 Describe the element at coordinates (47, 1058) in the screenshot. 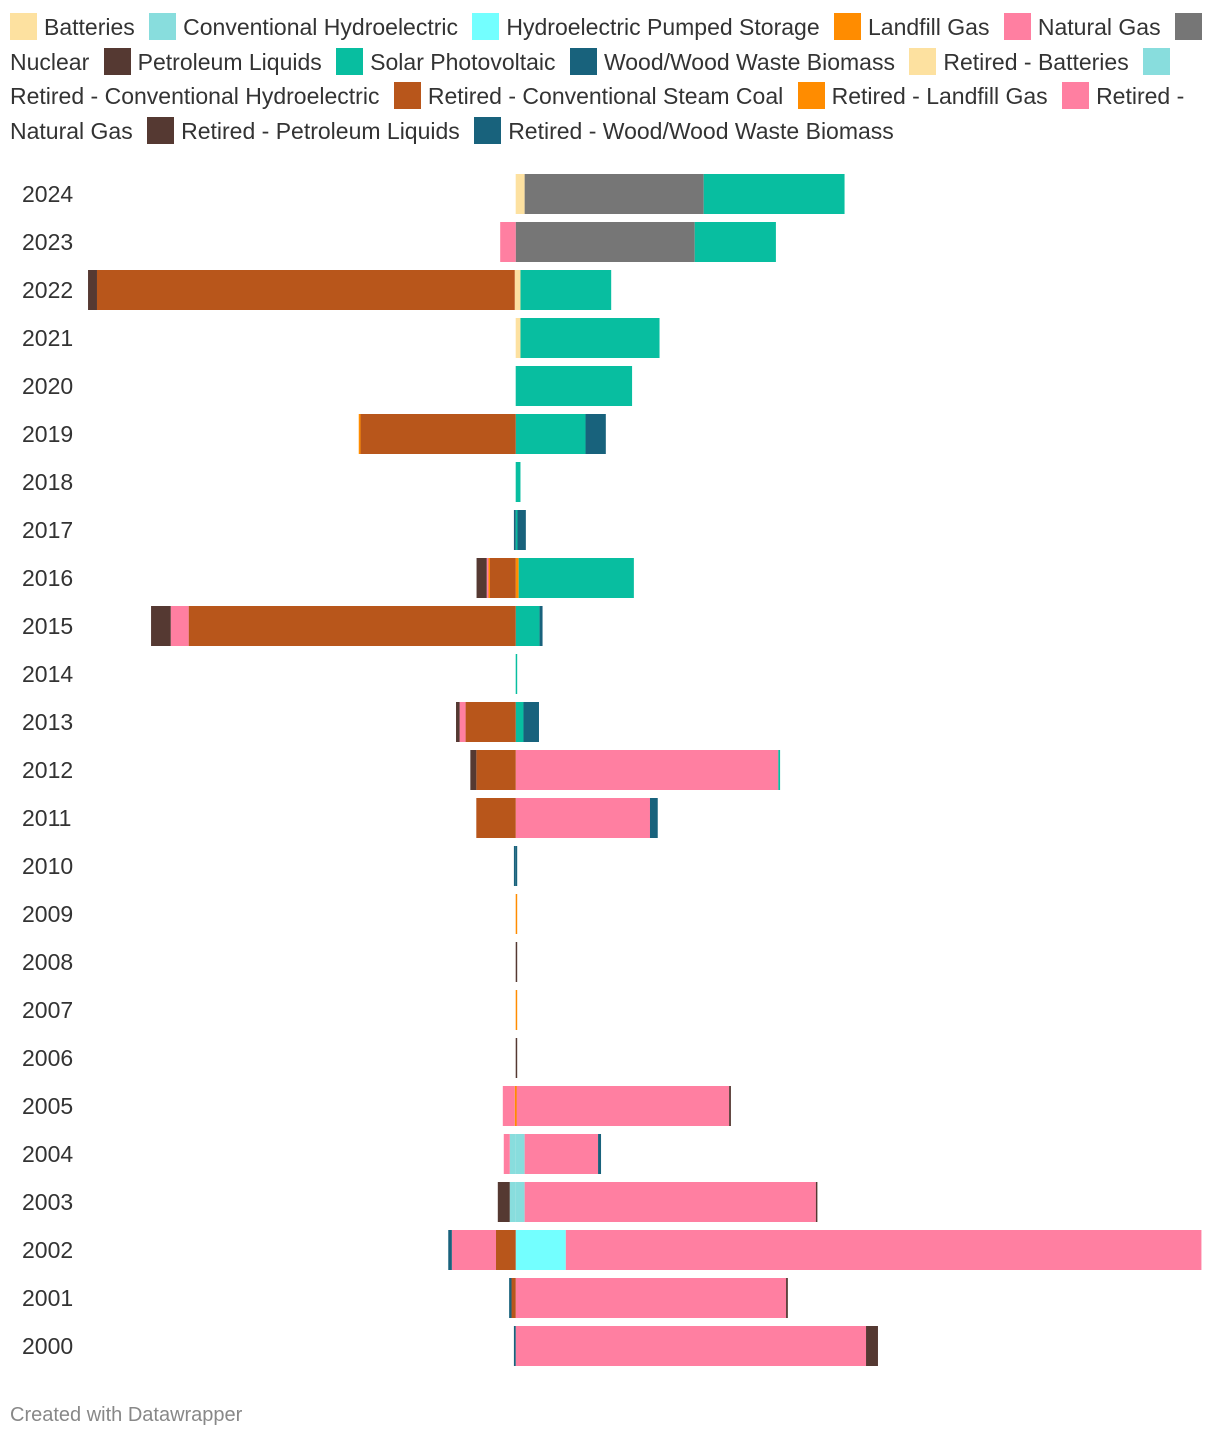

I see `year-label: 2006` at that location.